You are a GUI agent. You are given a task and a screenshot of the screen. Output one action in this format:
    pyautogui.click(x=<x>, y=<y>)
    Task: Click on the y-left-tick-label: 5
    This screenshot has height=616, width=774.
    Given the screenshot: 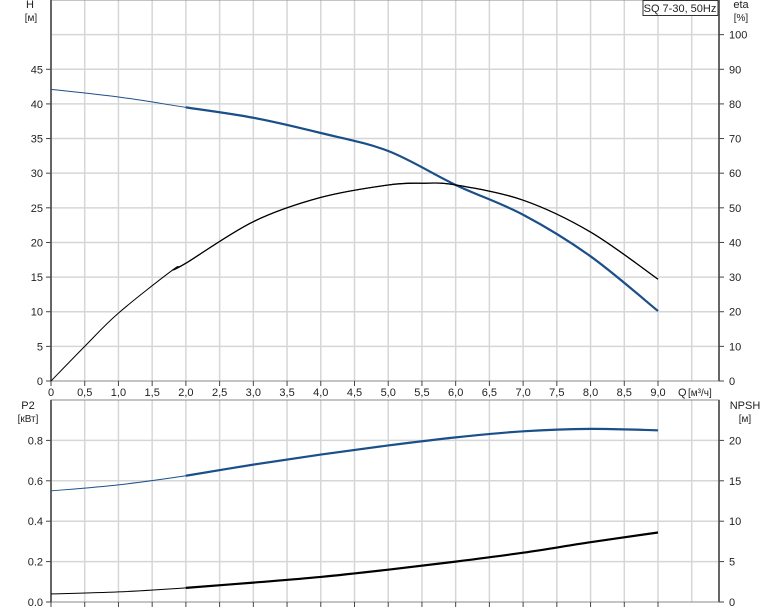 What is the action you would take?
    pyautogui.click(x=40, y=347)
    